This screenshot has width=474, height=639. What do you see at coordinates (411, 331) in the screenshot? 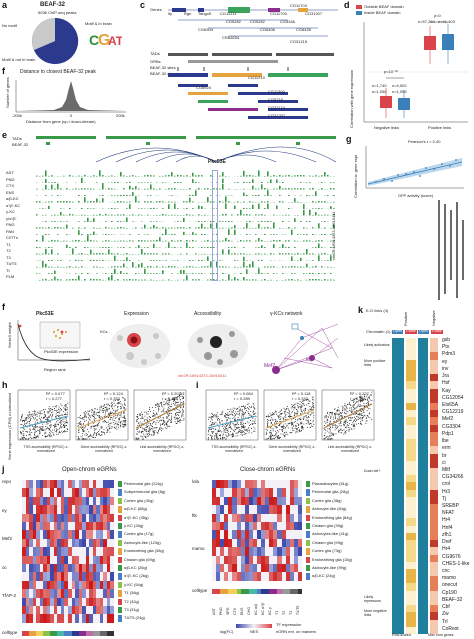
I see `open-close-chip: Close` at bounding box center [411, 331].